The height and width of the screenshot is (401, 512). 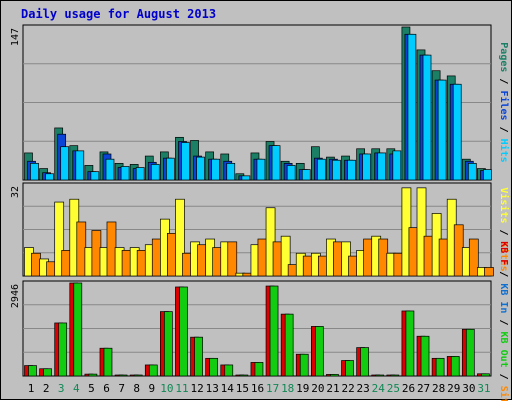 I want to click on legend-bottom: KB F / KB In / KB Out / Sites, so click(x=504, y=321).